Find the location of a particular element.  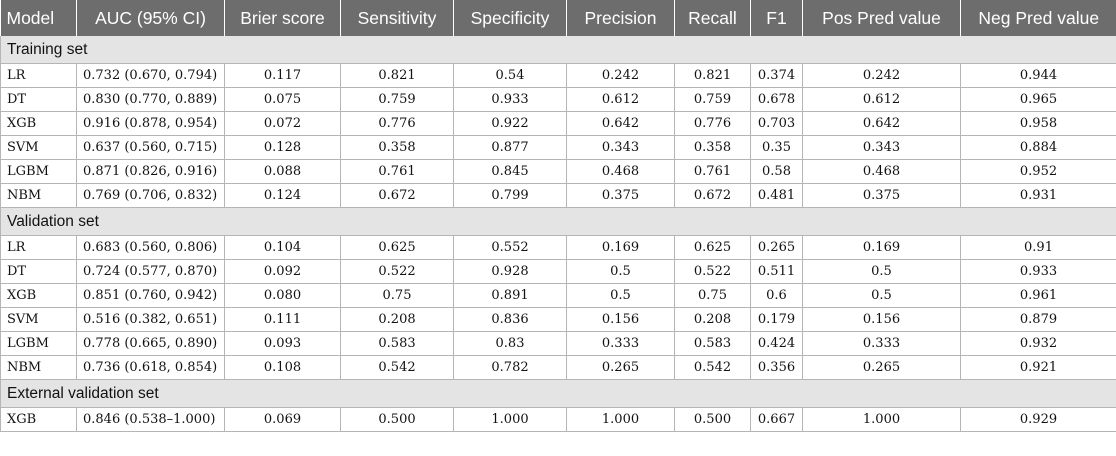

cell-specificity: 0.782 is located at coordinates (510, 367).